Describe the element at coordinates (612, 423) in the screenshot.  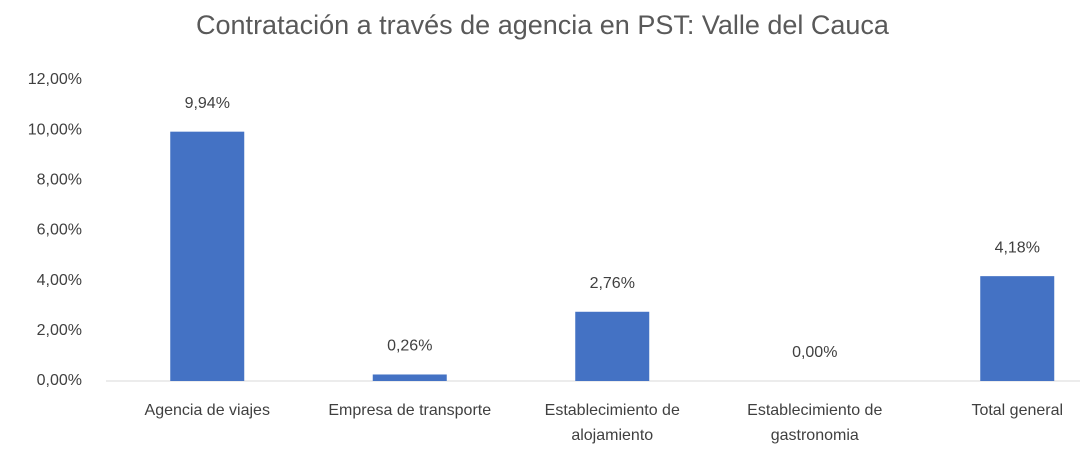
I see `x-tick-label: Establecimiento de alojamiento` at that location.